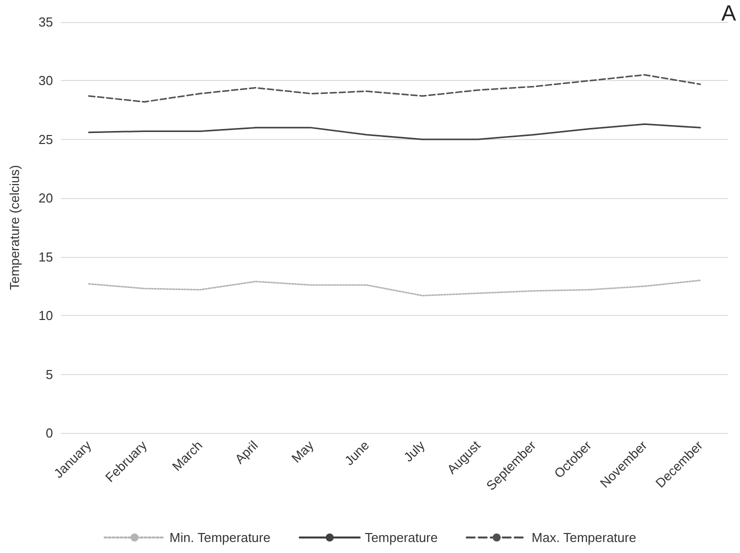 This screenshot has height=553, width=740. Describe the element at coordinates (302, 451) in the screenshot. I see `x-tick-label: May` at that location.